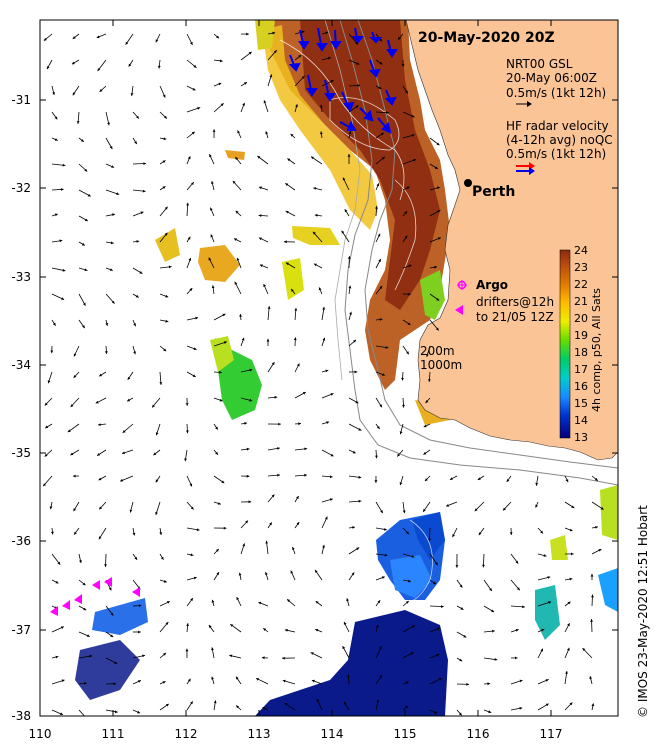  What do you see at coordinates (21, 188) in the screenshot?
I see `y-tick-label: -32` at bounding box center [21, 188].